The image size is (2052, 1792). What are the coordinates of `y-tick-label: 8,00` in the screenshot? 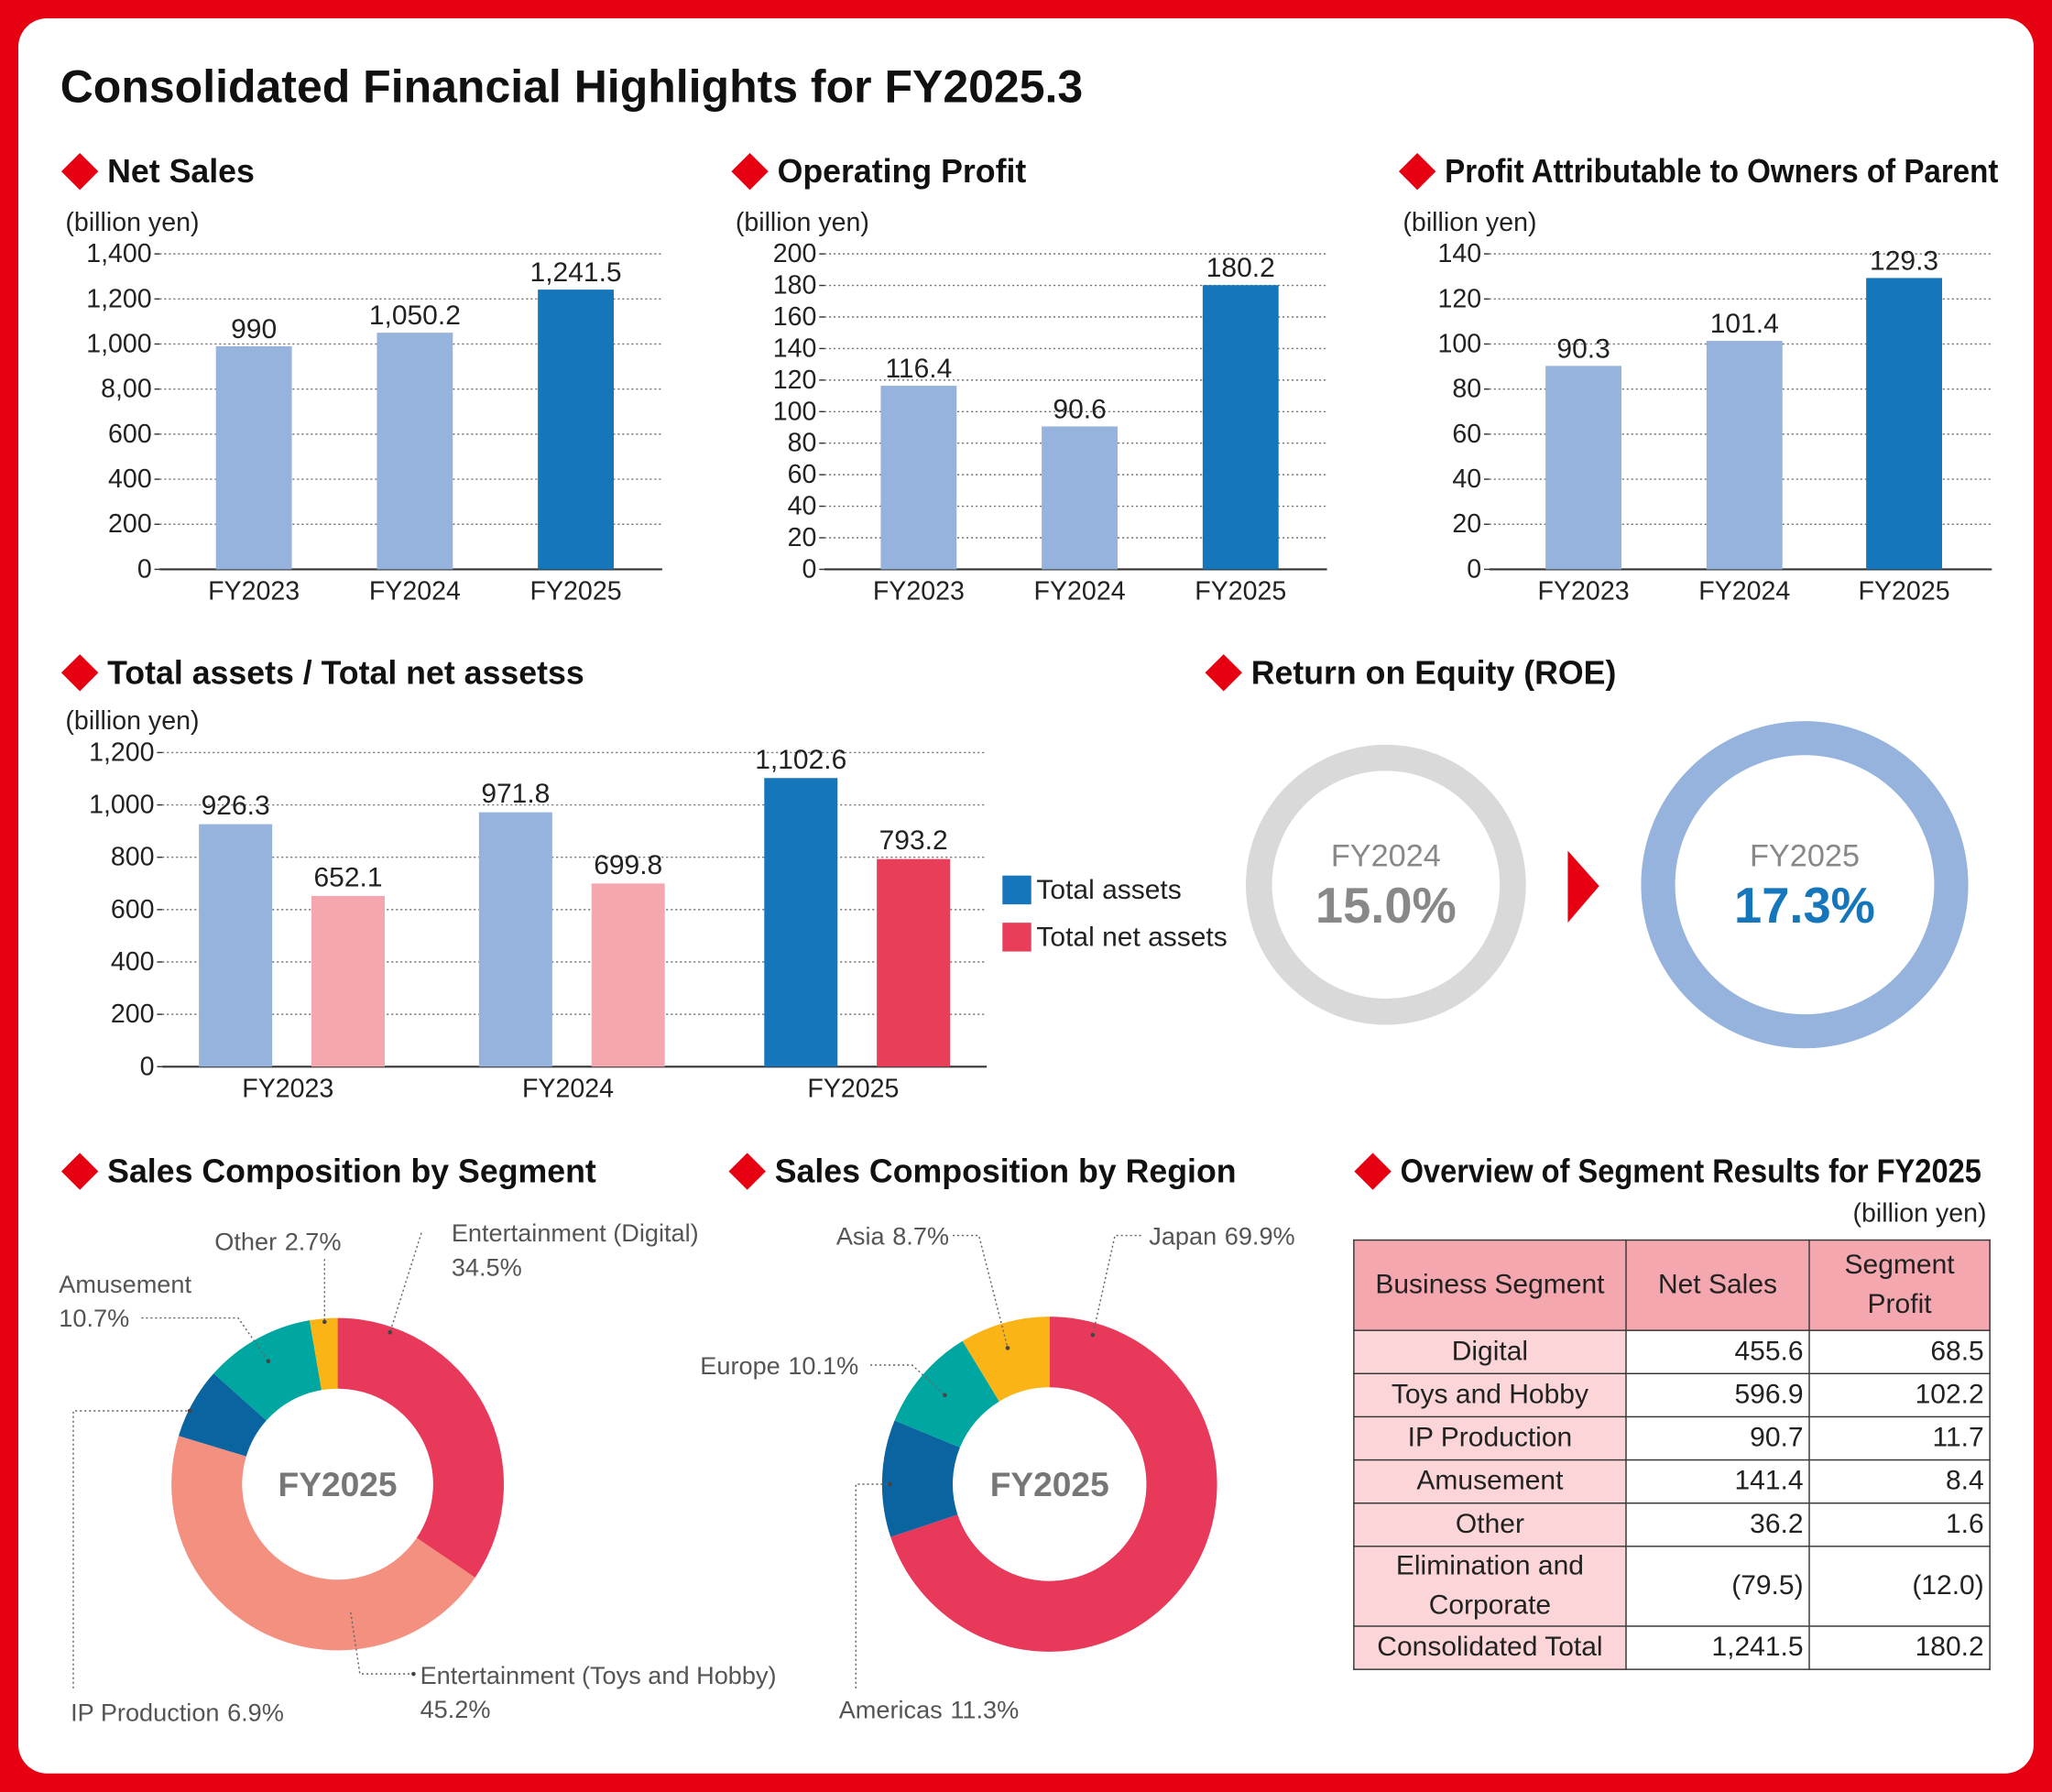 It's located at (126, 390).